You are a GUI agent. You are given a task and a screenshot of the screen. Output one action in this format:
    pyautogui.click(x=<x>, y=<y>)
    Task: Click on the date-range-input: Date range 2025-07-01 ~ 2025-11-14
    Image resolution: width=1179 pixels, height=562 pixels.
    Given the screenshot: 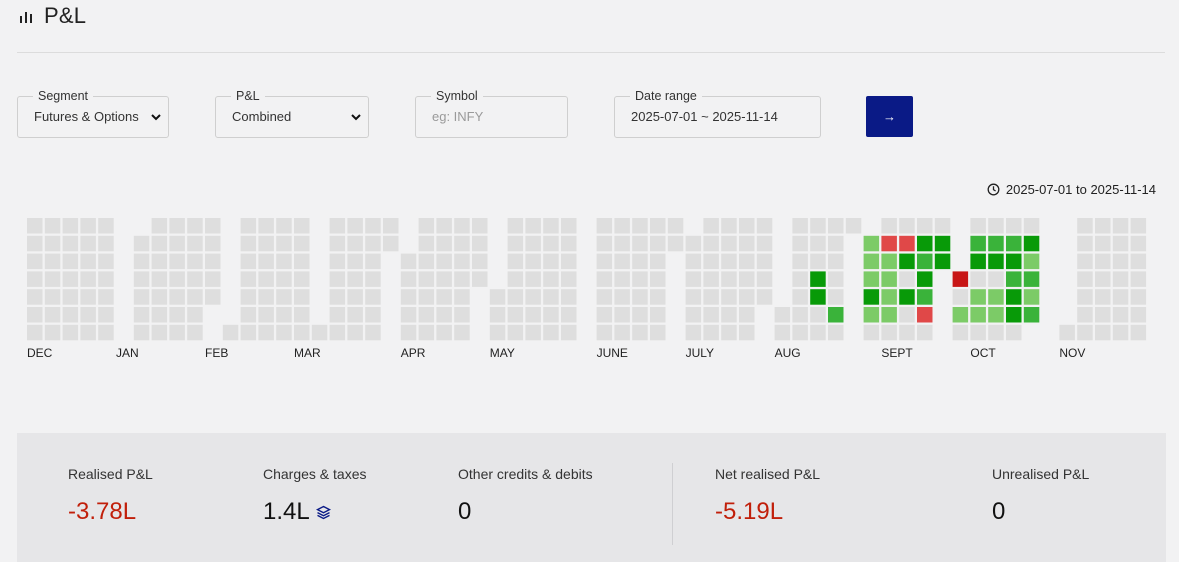 What is the action you would take?
    pyautogui.click(x=717, y=113)
    